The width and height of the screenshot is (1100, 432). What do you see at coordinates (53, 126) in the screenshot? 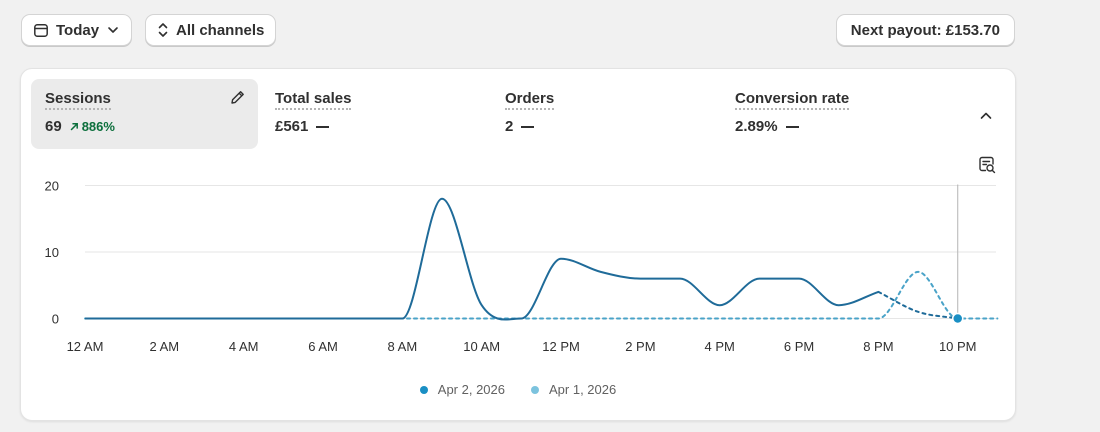
I see `metric-value: 69` at bounding box center [53, 126].